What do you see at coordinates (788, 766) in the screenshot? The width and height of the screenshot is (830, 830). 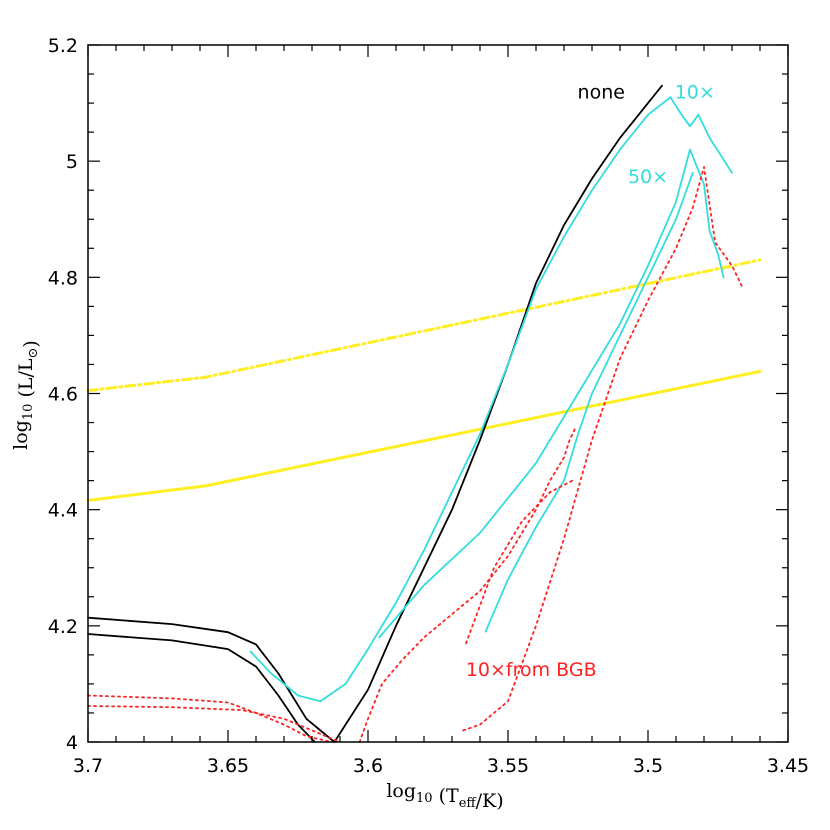 I see `x-tick-label: 3.45` at bounding box center [788, 766].